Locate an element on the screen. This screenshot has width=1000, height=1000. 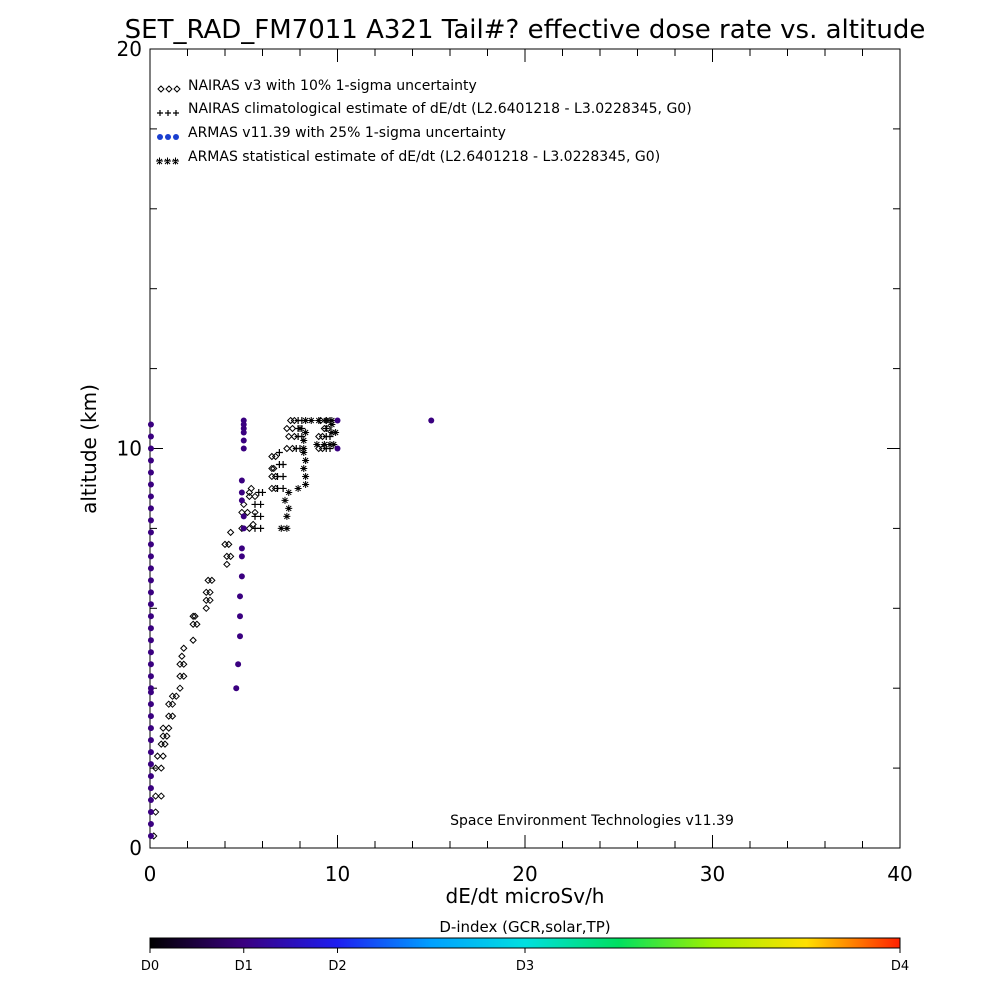
colorbar-tick-label: D0 is located at coordinates (150, 966).